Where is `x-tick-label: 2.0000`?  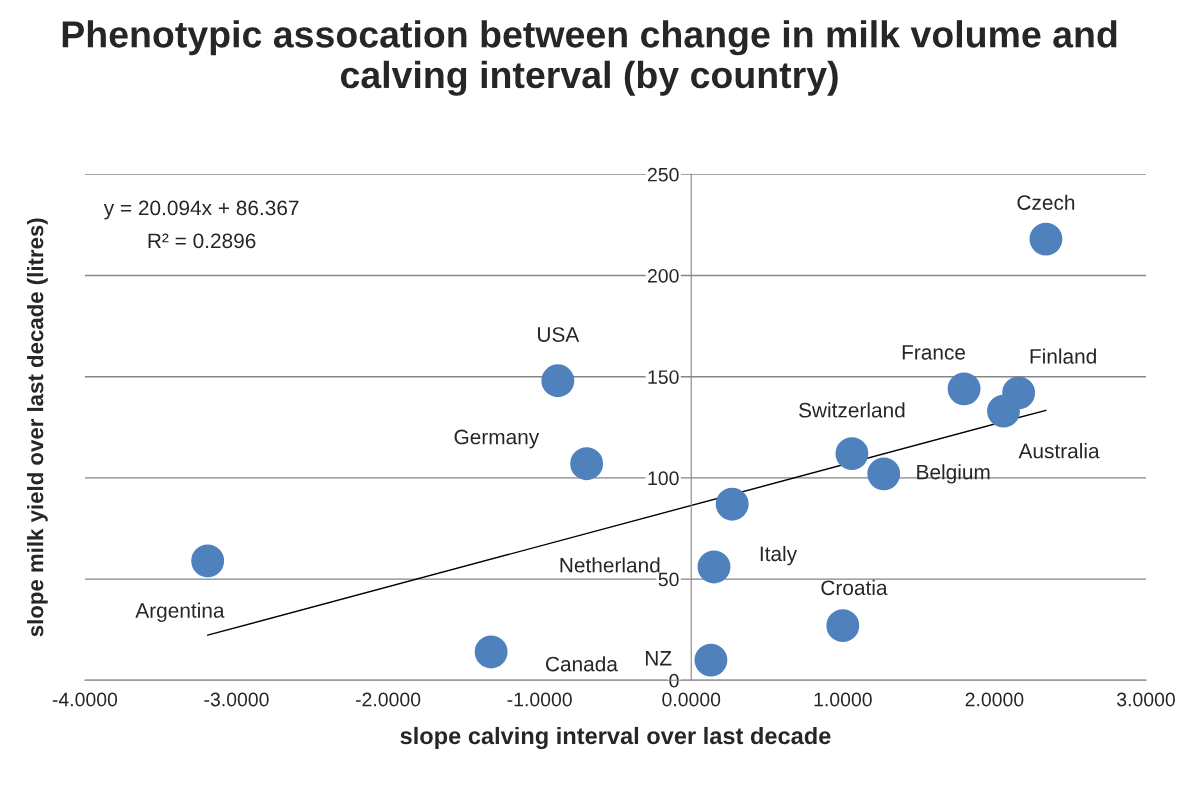
x-tick-label: 2.0000 is located at coordinates (994, 699).